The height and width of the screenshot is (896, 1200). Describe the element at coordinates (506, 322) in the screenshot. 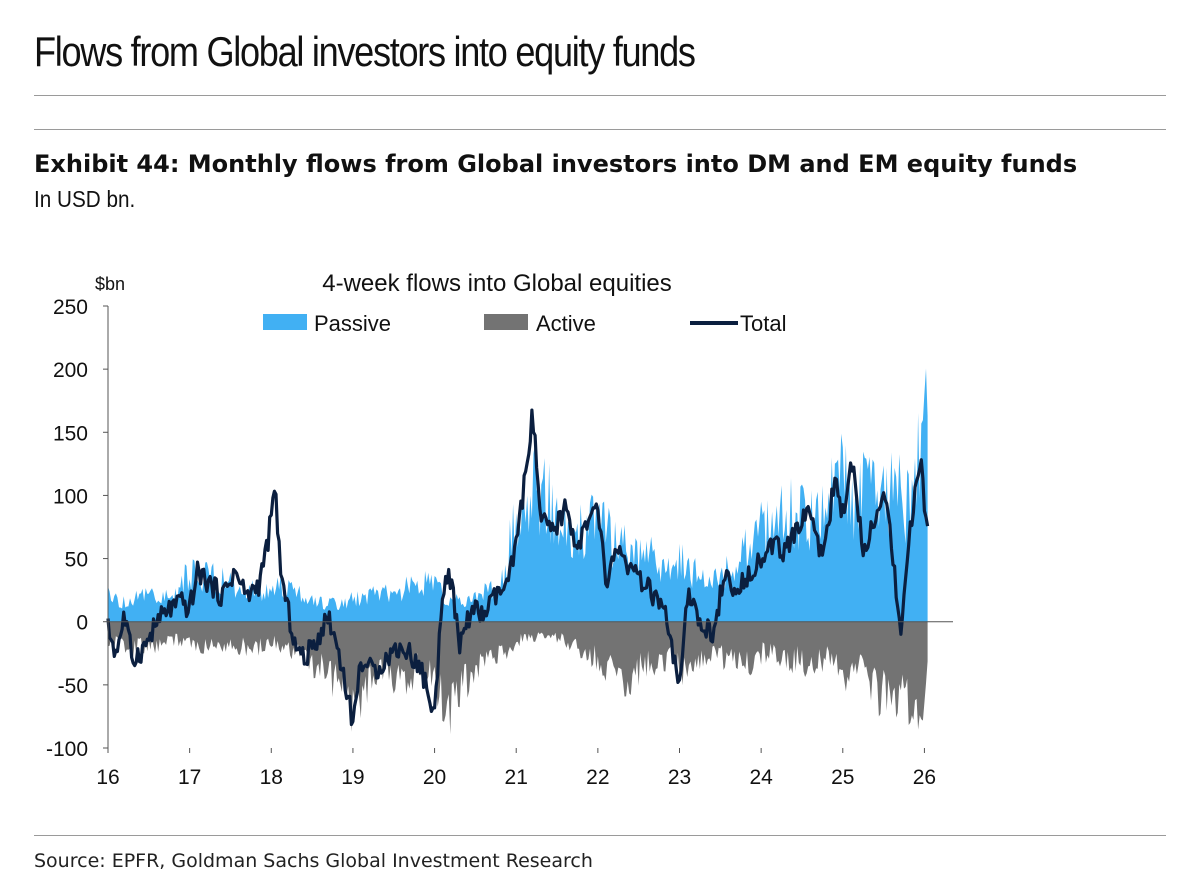

I see `legend-active-swatch` at that location.